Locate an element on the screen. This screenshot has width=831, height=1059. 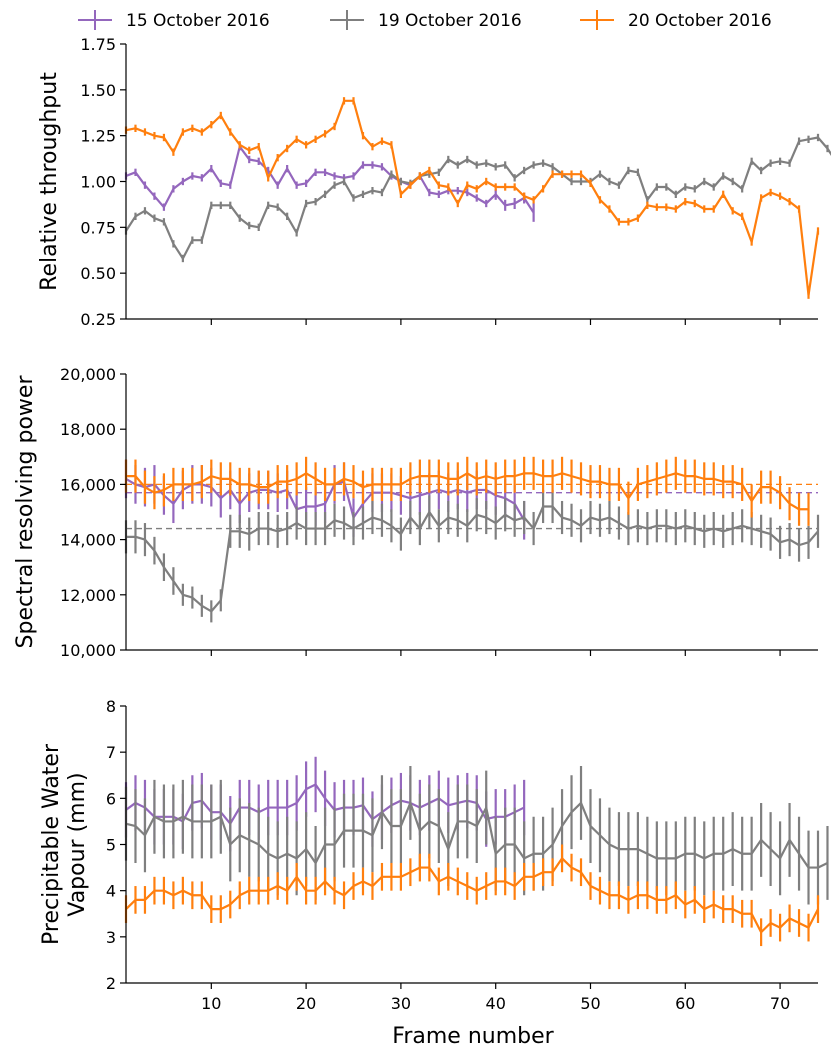
legend-label-s20: 20 October 2016 is located at coordinates (700, 21).